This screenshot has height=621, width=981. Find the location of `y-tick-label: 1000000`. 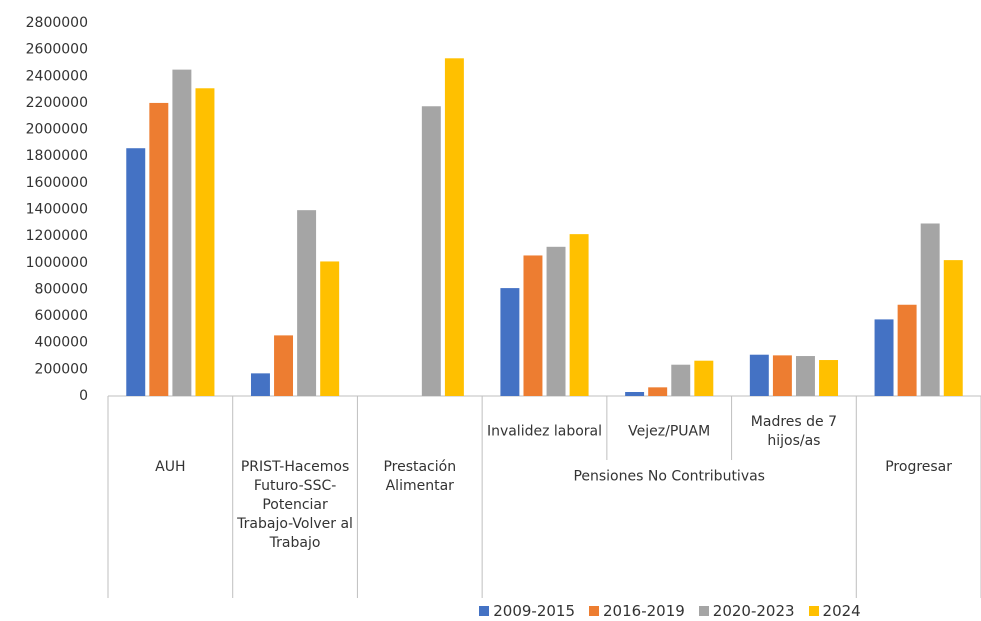

y-tick-label: 1000000 is located at coordinates (57, 263).